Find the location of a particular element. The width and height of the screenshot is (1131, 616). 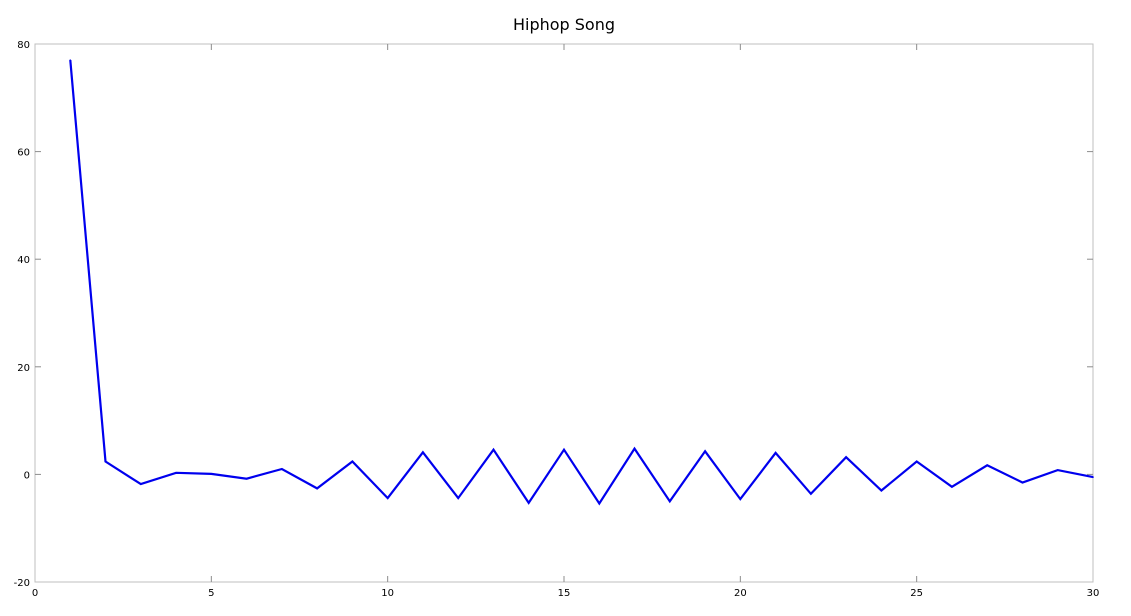

chart-title: Hiphop Song is located at coordinates (564, 24).